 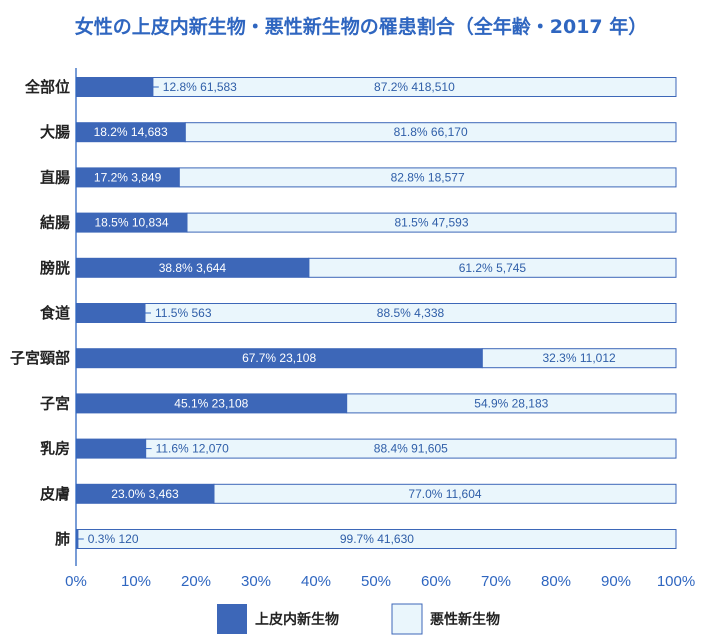 What do you see at coordinates (377, 539) in the screenshot?
I see `malignant-value-label: 99.7% 41,630` at bounding box center [377, 539].